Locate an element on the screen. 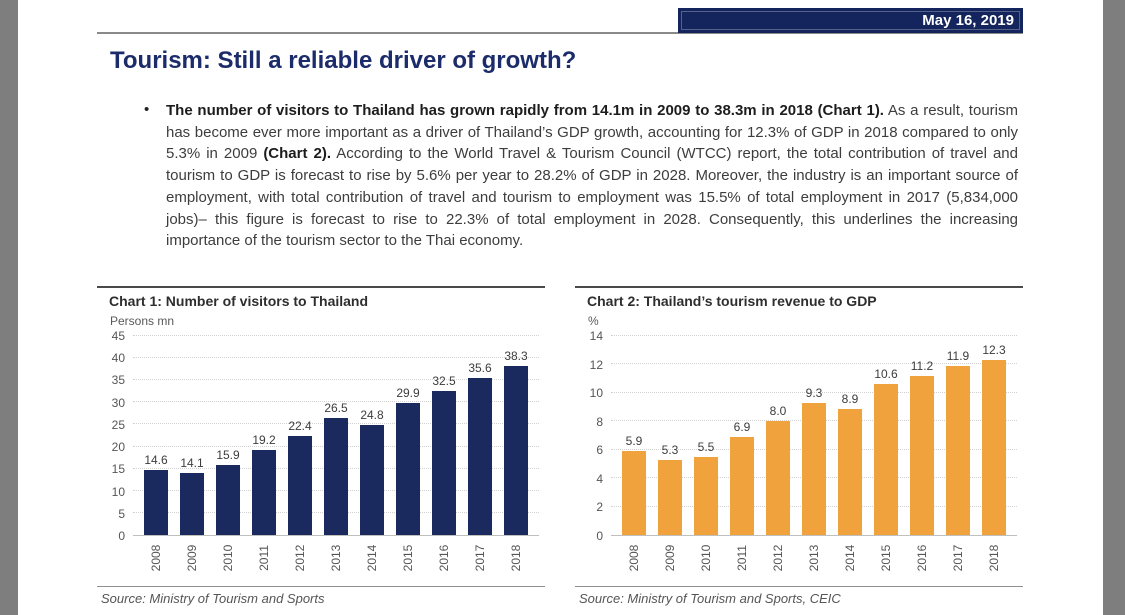  bar-2016 is located at coordinates (922, 455).